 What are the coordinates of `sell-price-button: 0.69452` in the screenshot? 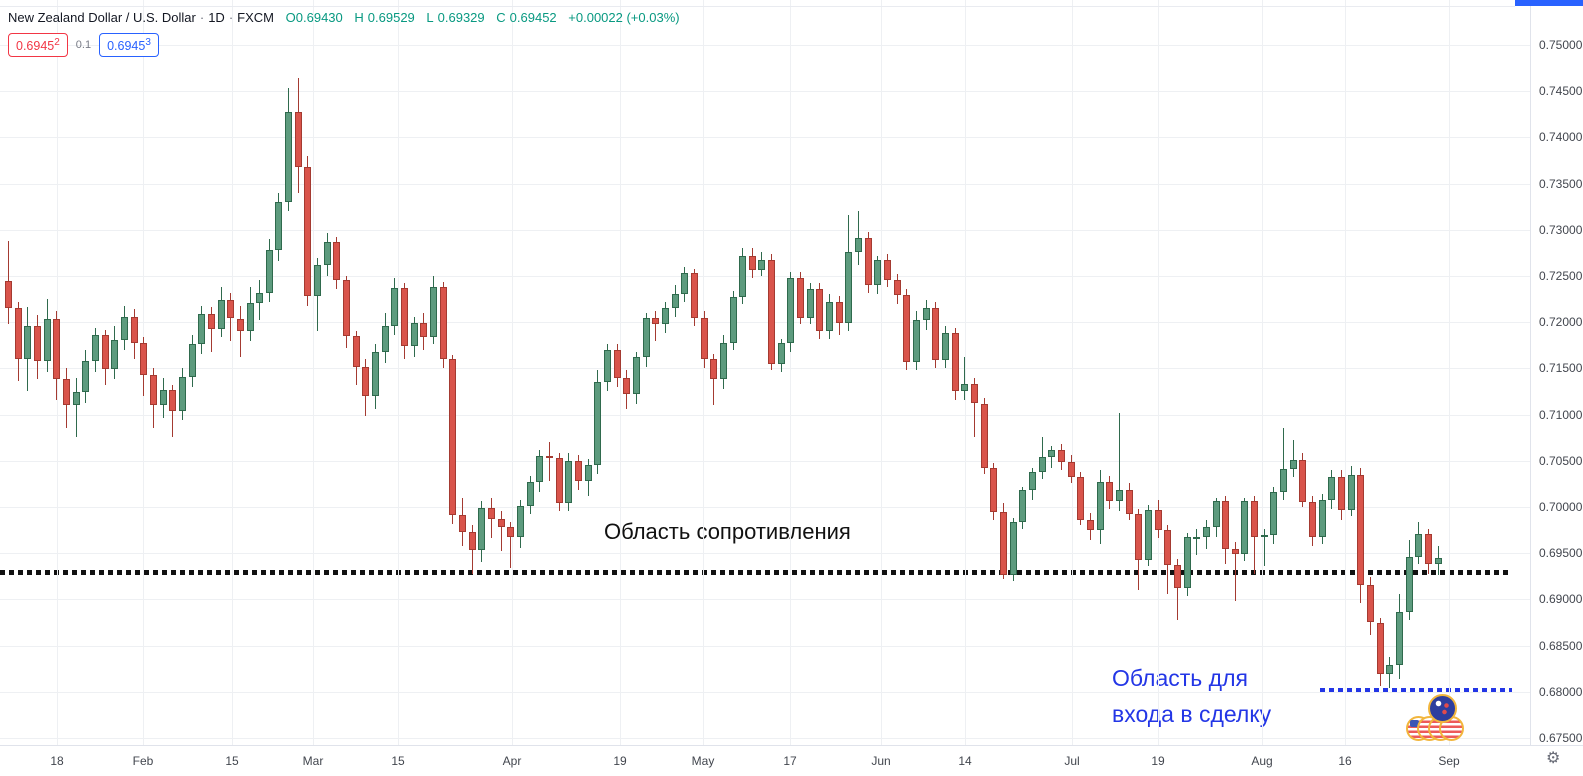 It's located at (38, 45).